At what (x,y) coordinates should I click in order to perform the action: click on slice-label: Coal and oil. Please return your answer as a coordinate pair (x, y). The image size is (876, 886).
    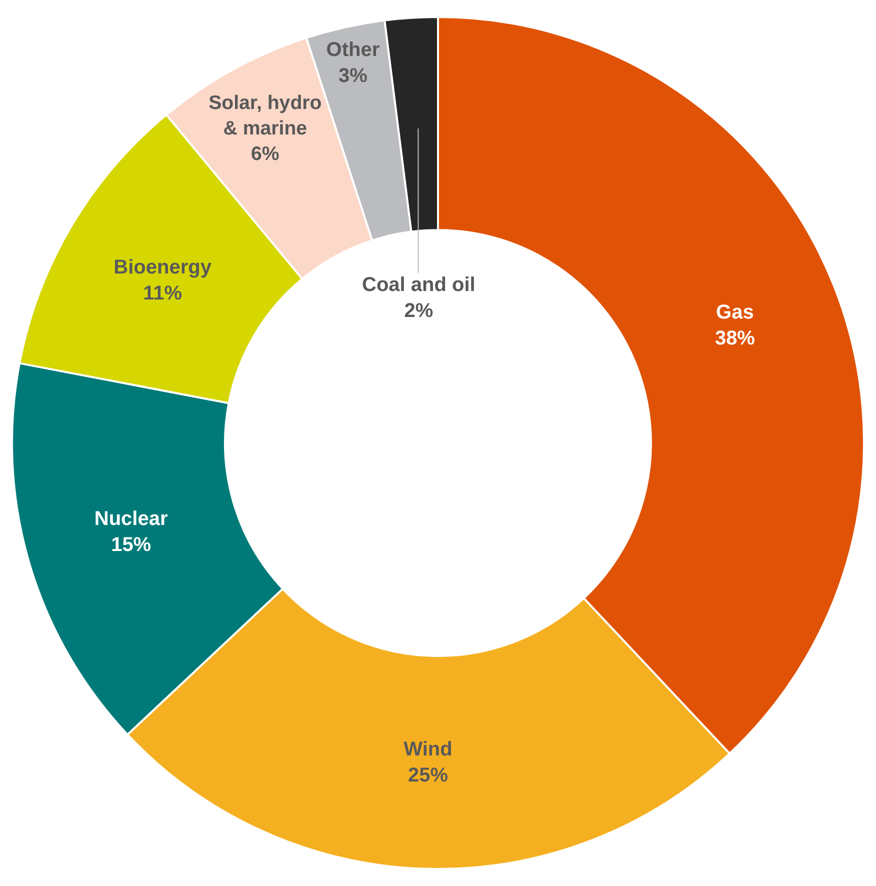
    Looking at the image, I should click on (419, 285).